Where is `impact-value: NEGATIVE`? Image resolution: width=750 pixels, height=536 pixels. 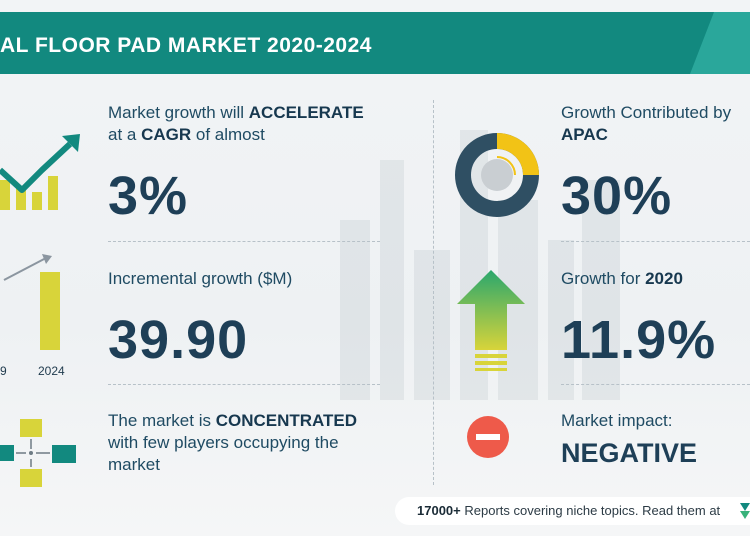 impact-value: NEGATIVE is located at coordinates (629, 453).